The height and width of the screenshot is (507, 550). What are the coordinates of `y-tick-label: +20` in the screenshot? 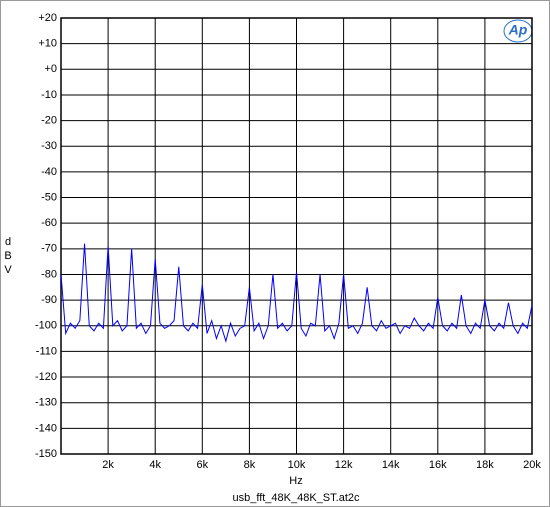 It's located at (47, 18).